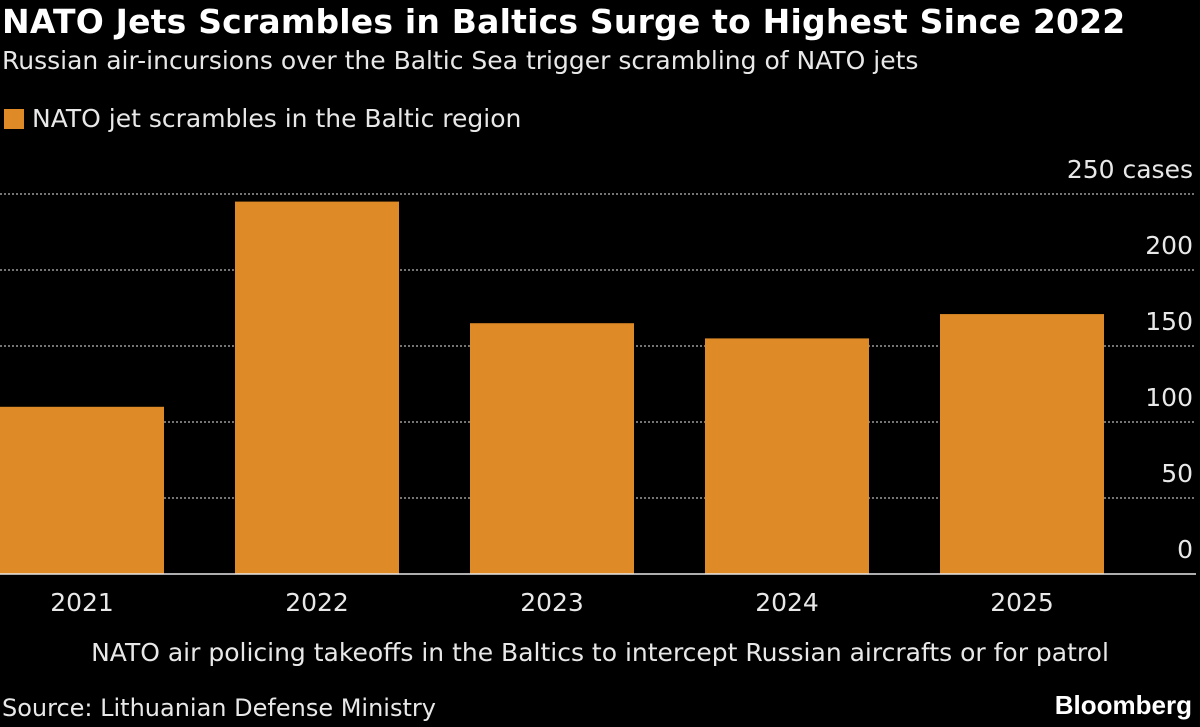  What do you see at coordinates (1022, 444) in the screenshot?
I see `bar-2025` at bounding box center [1022, 444].